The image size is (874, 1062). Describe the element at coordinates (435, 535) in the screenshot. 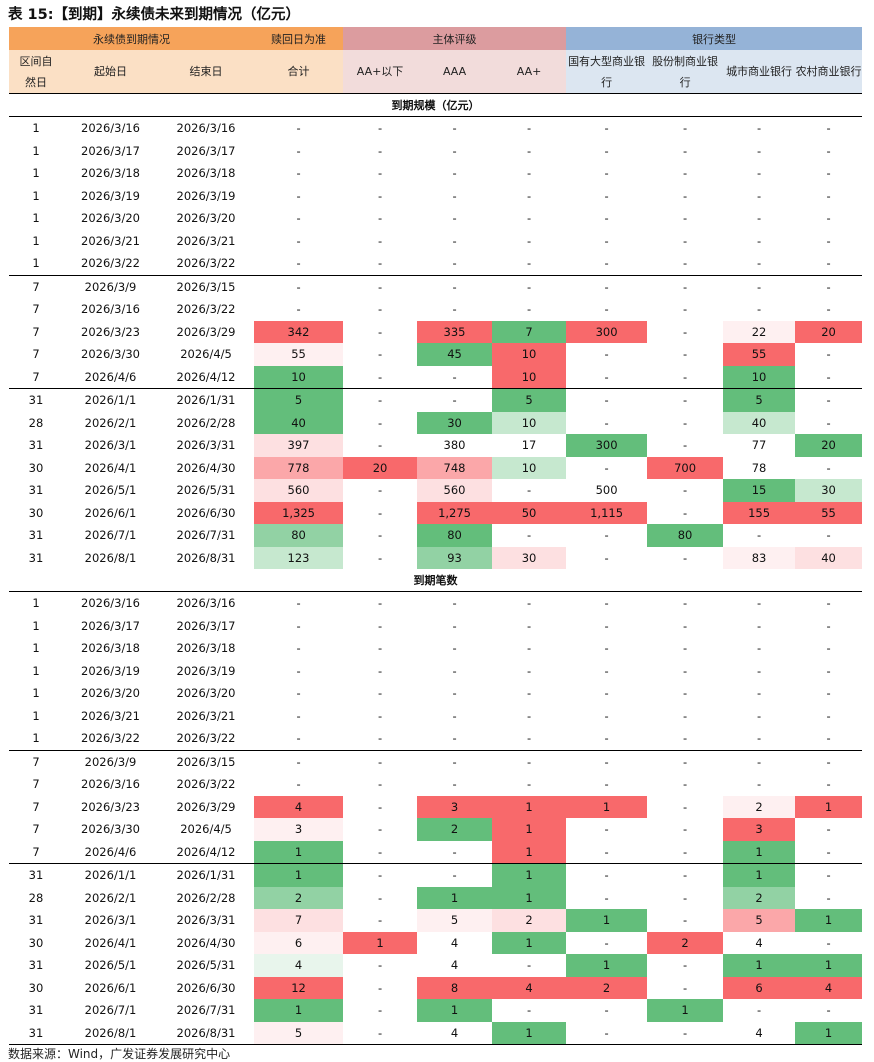

I see `table-row: 31 2026/7/1 2026/7/31 80 - 80 - - 80 - -` at that location.